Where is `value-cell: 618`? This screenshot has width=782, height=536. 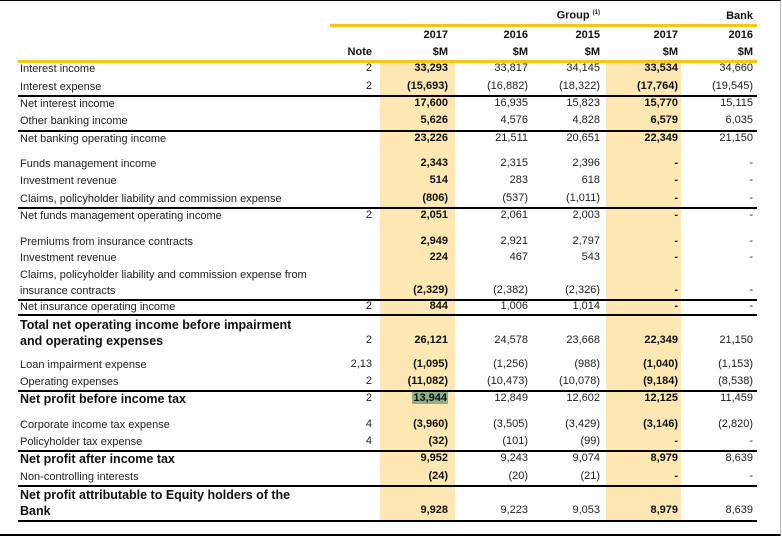
value-cell: 618 is located at coordinates (590, 180).